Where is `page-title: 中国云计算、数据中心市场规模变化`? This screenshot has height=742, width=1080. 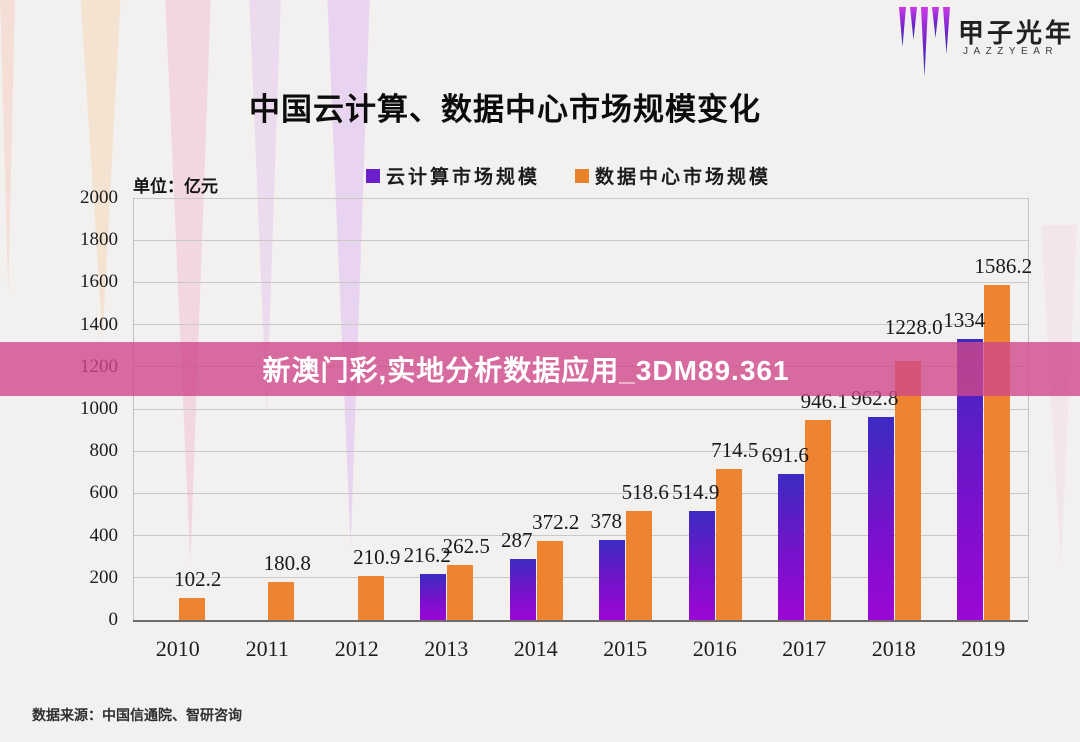
page-title: 中国云计算、数据中心市场规模变化 is located at coordinates (505, 109).